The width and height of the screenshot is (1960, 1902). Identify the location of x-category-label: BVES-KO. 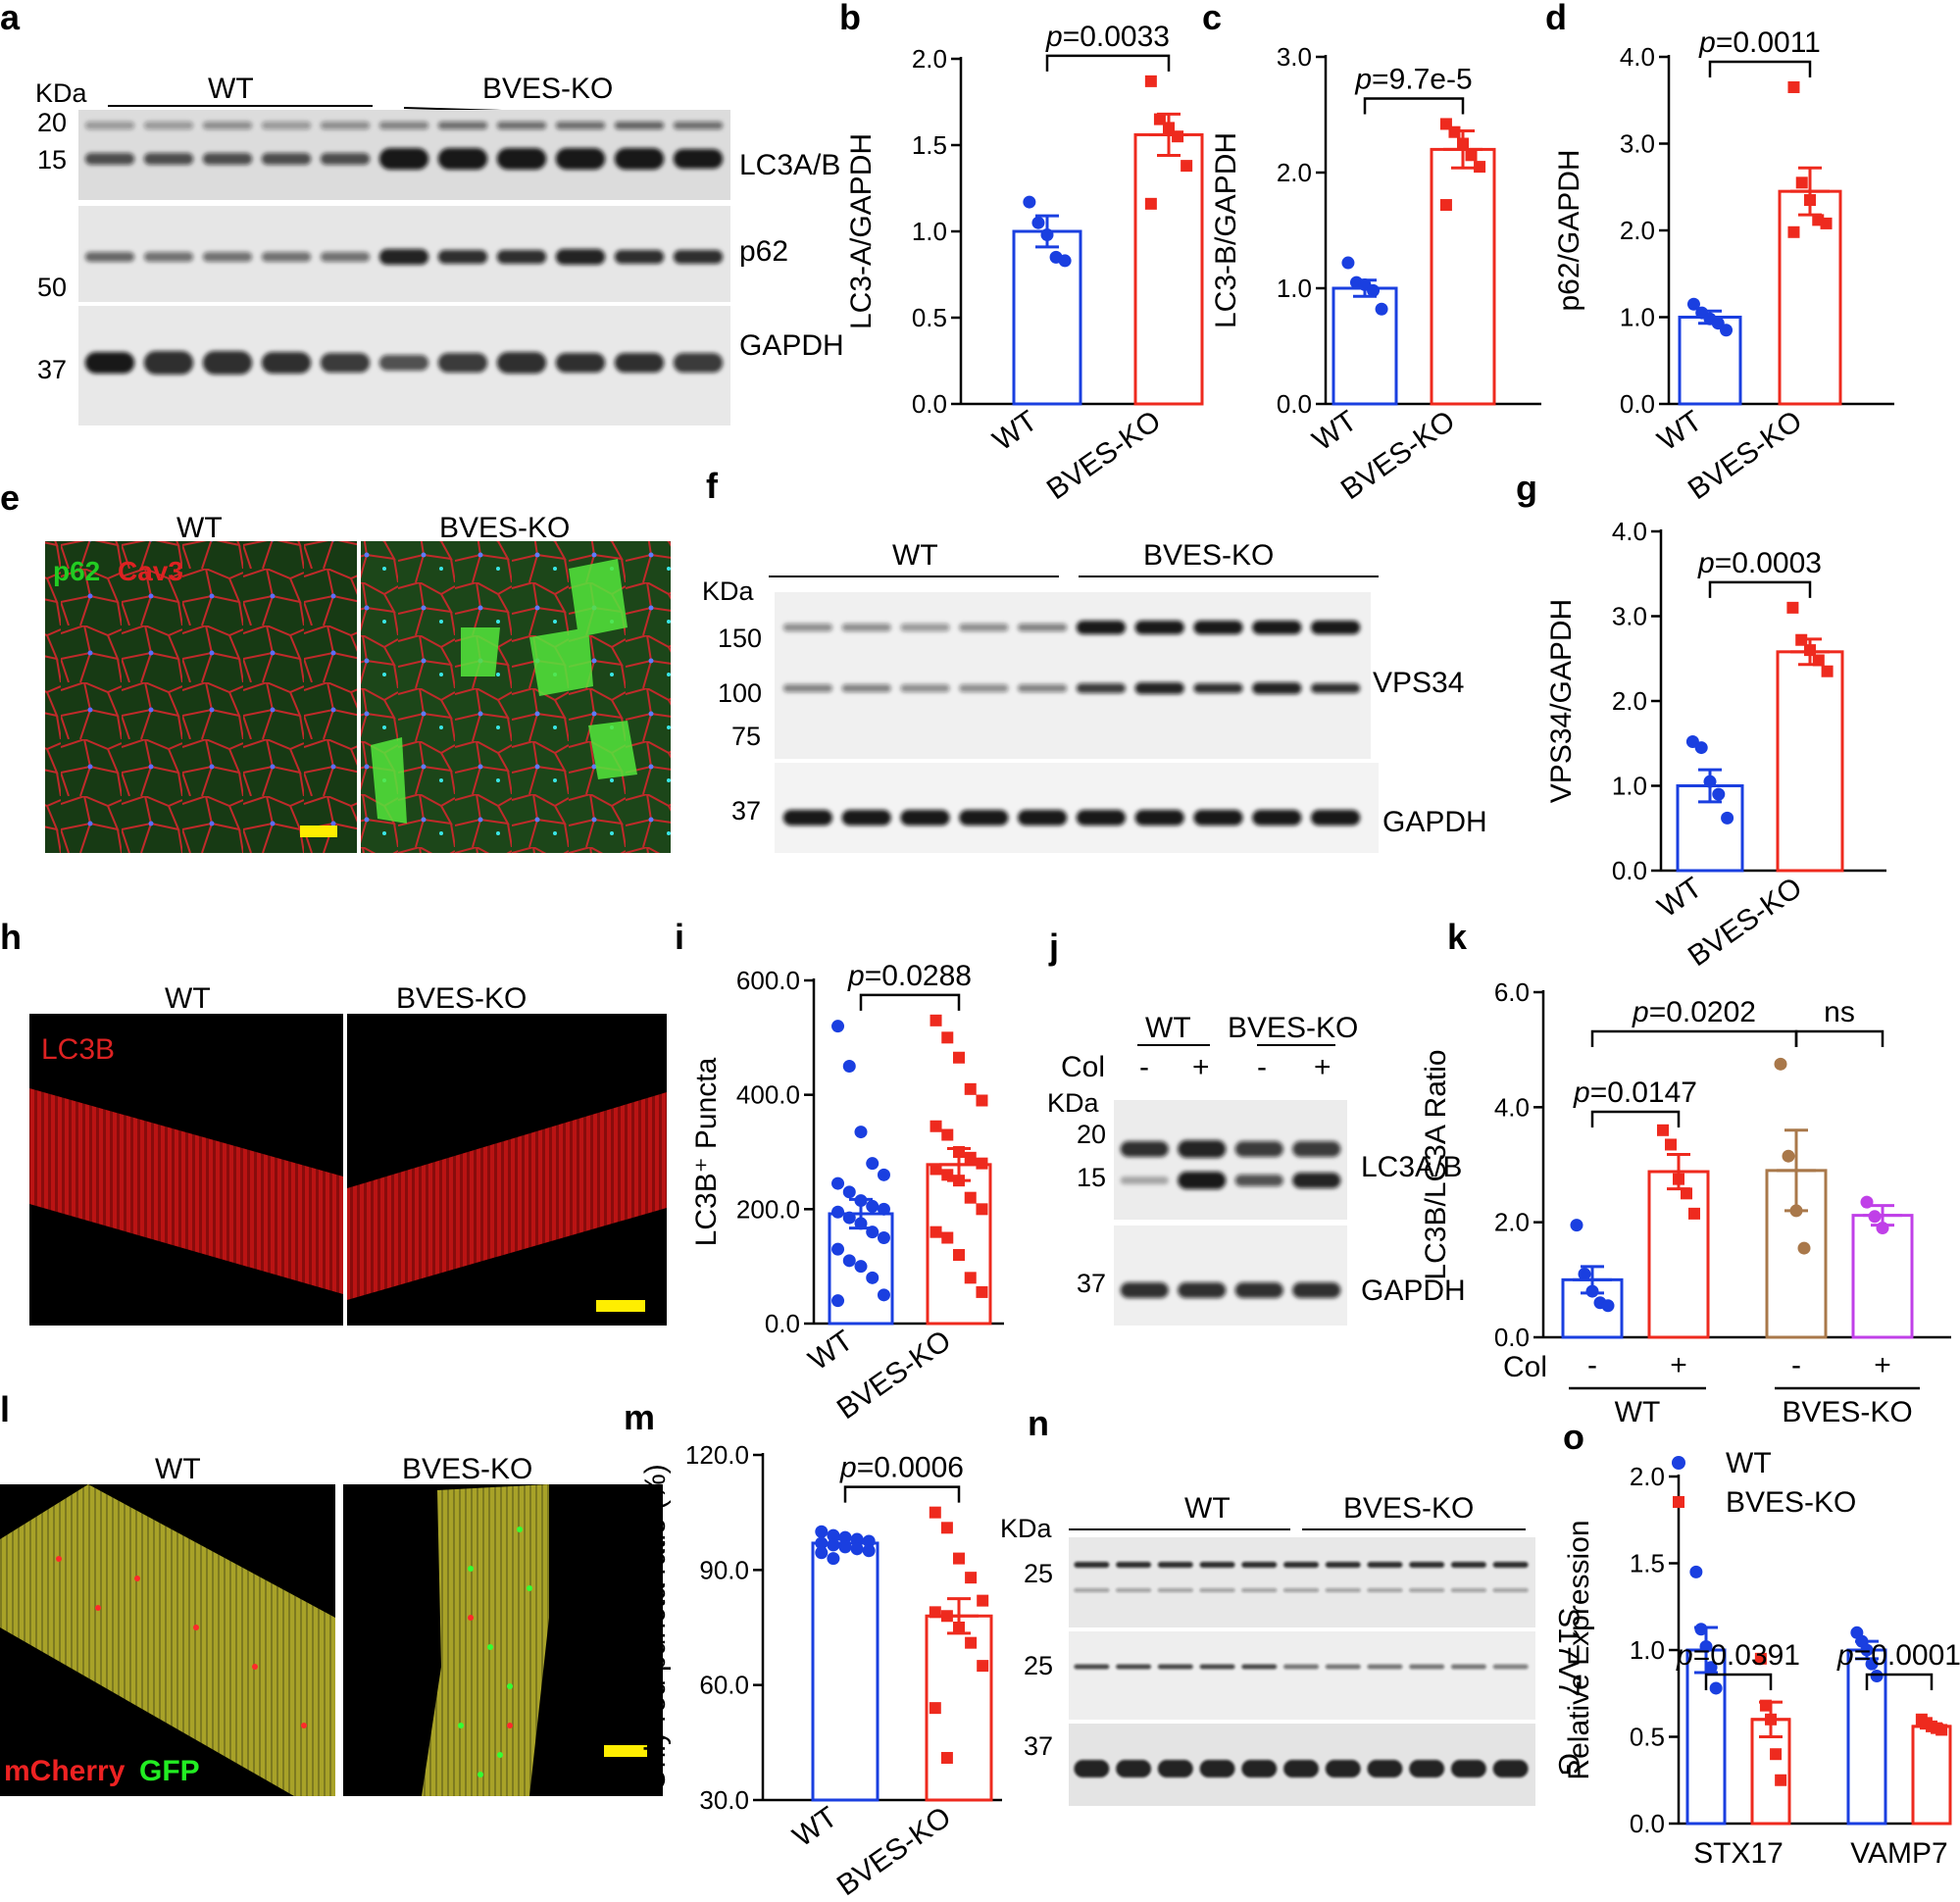
(1745, 456).